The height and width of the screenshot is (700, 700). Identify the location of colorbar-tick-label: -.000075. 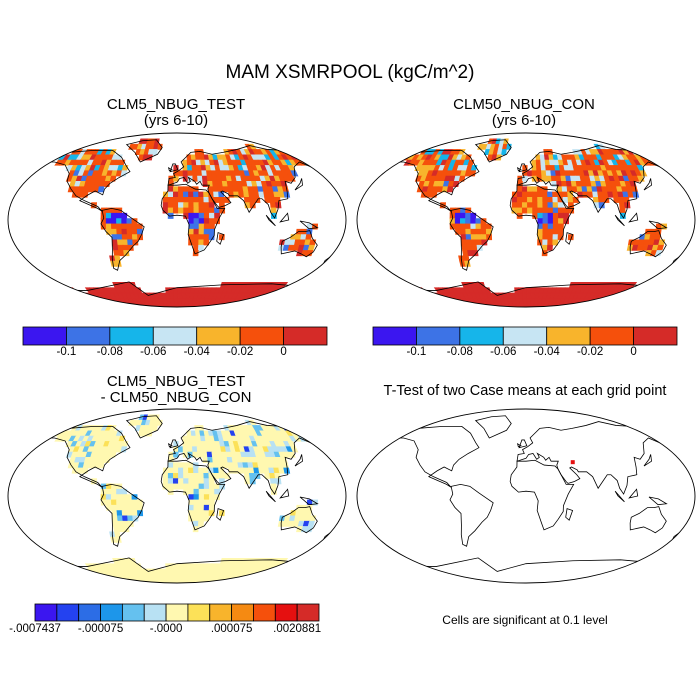
(100, 629).